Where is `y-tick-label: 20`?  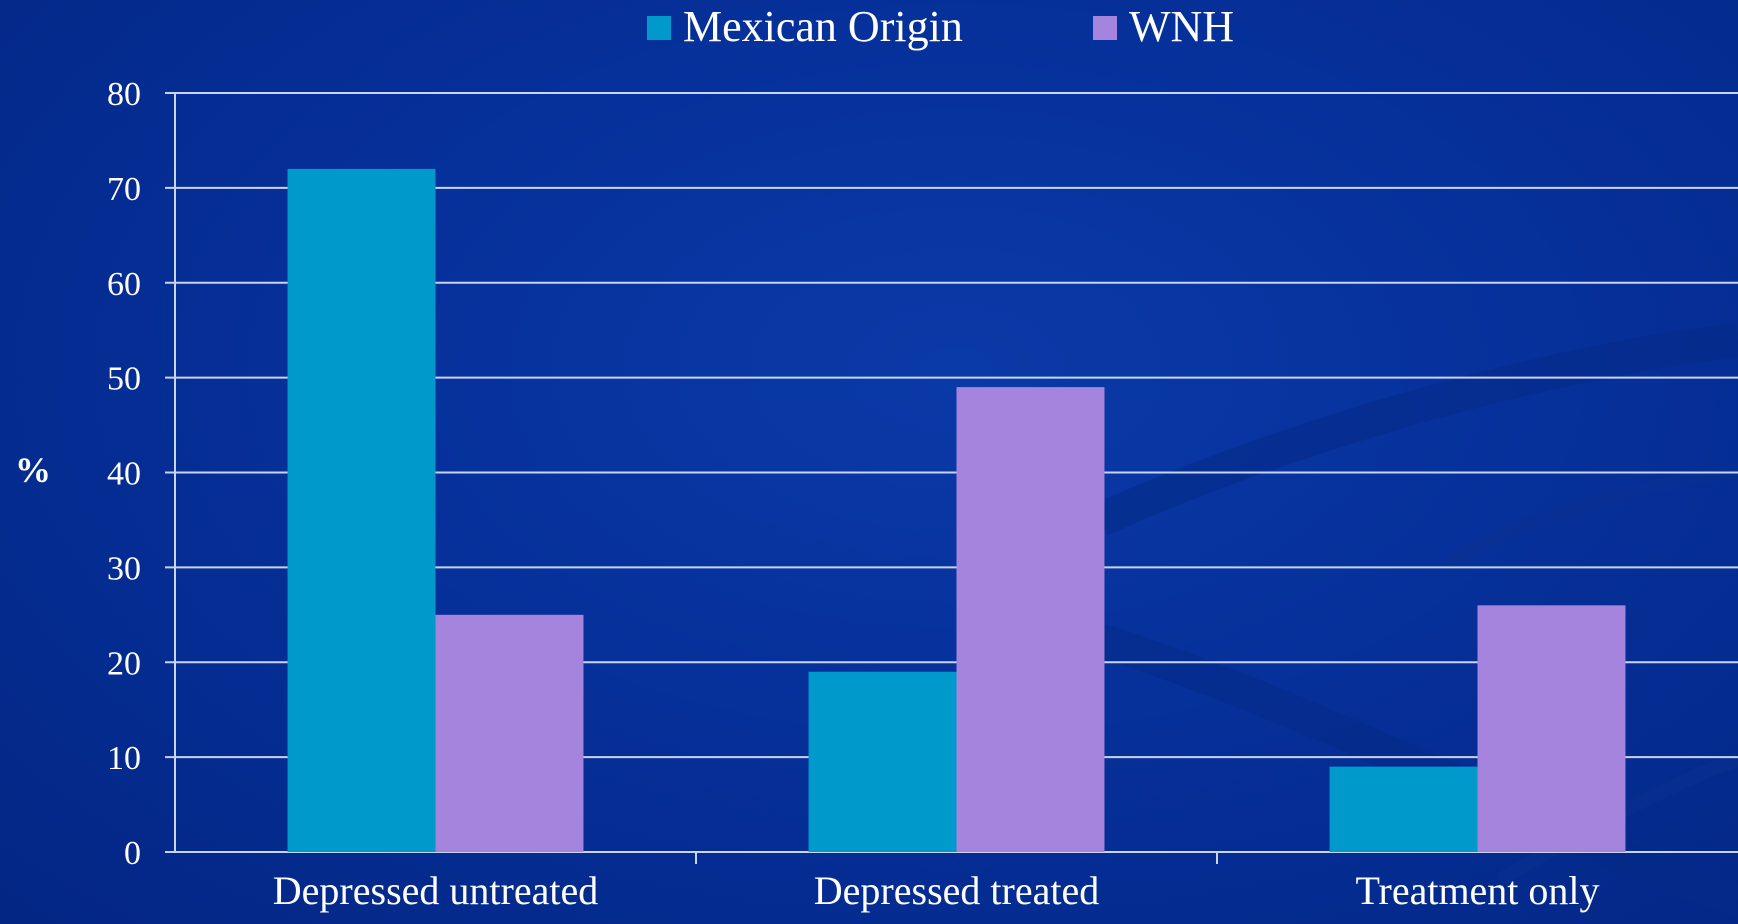 y-tick-label: 20 is located at coordinates (124, 663).